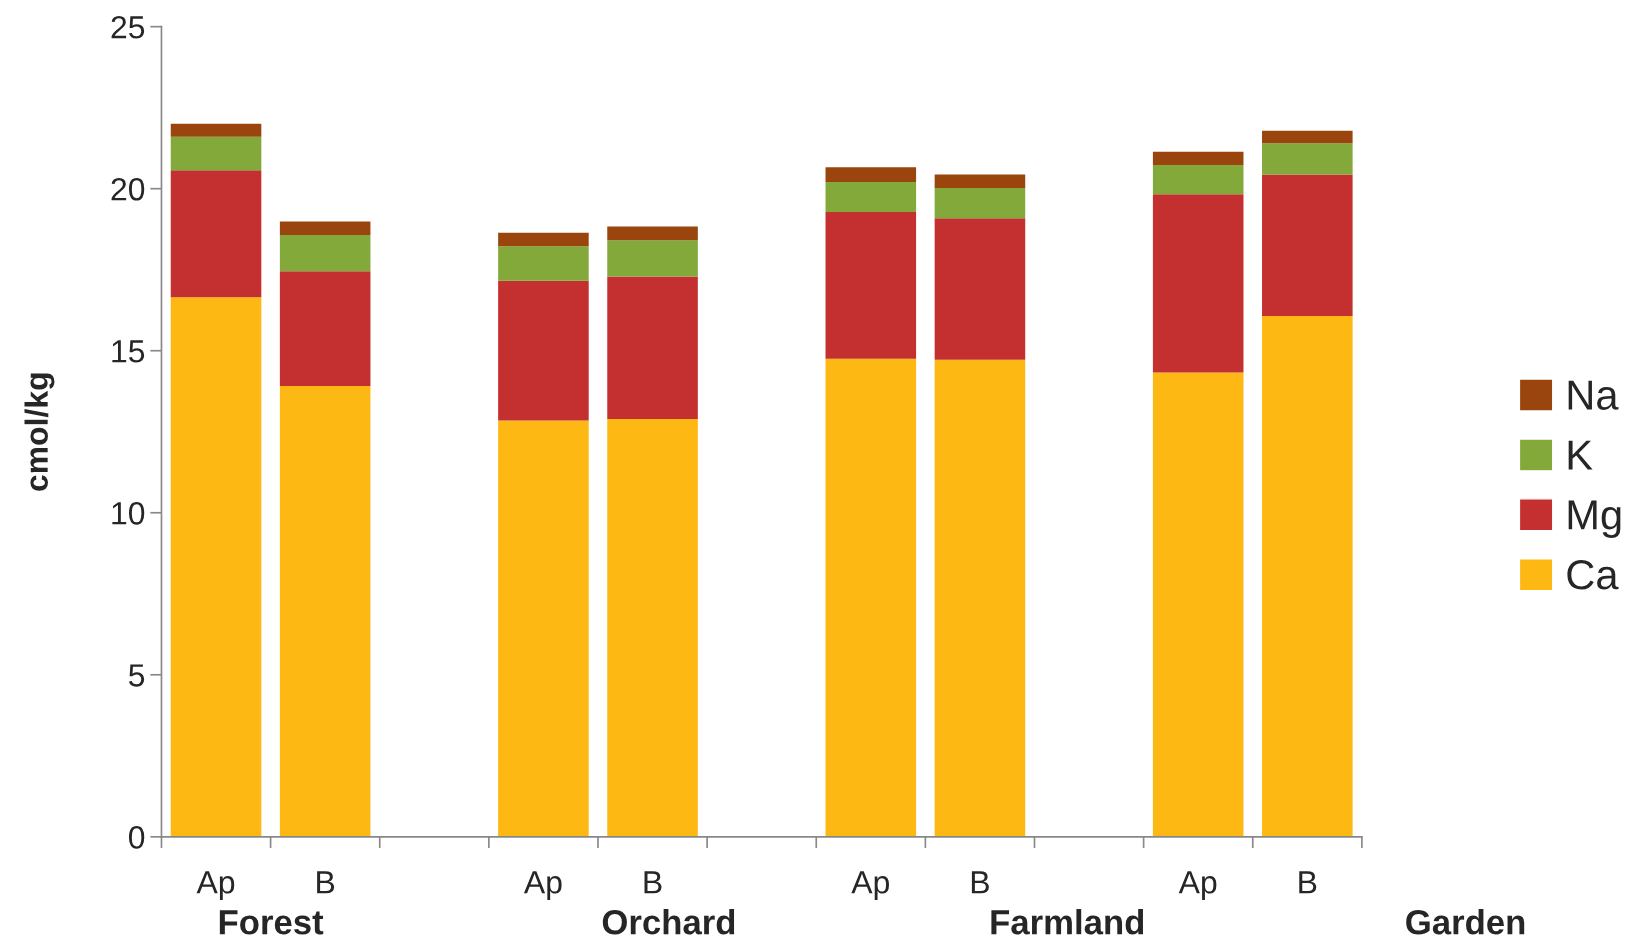 The image size is (1631, 952). What do you see at coordinates (1465, 922) in the screenshot?
I see `text: Garden` at bounding box center [1465, 922].